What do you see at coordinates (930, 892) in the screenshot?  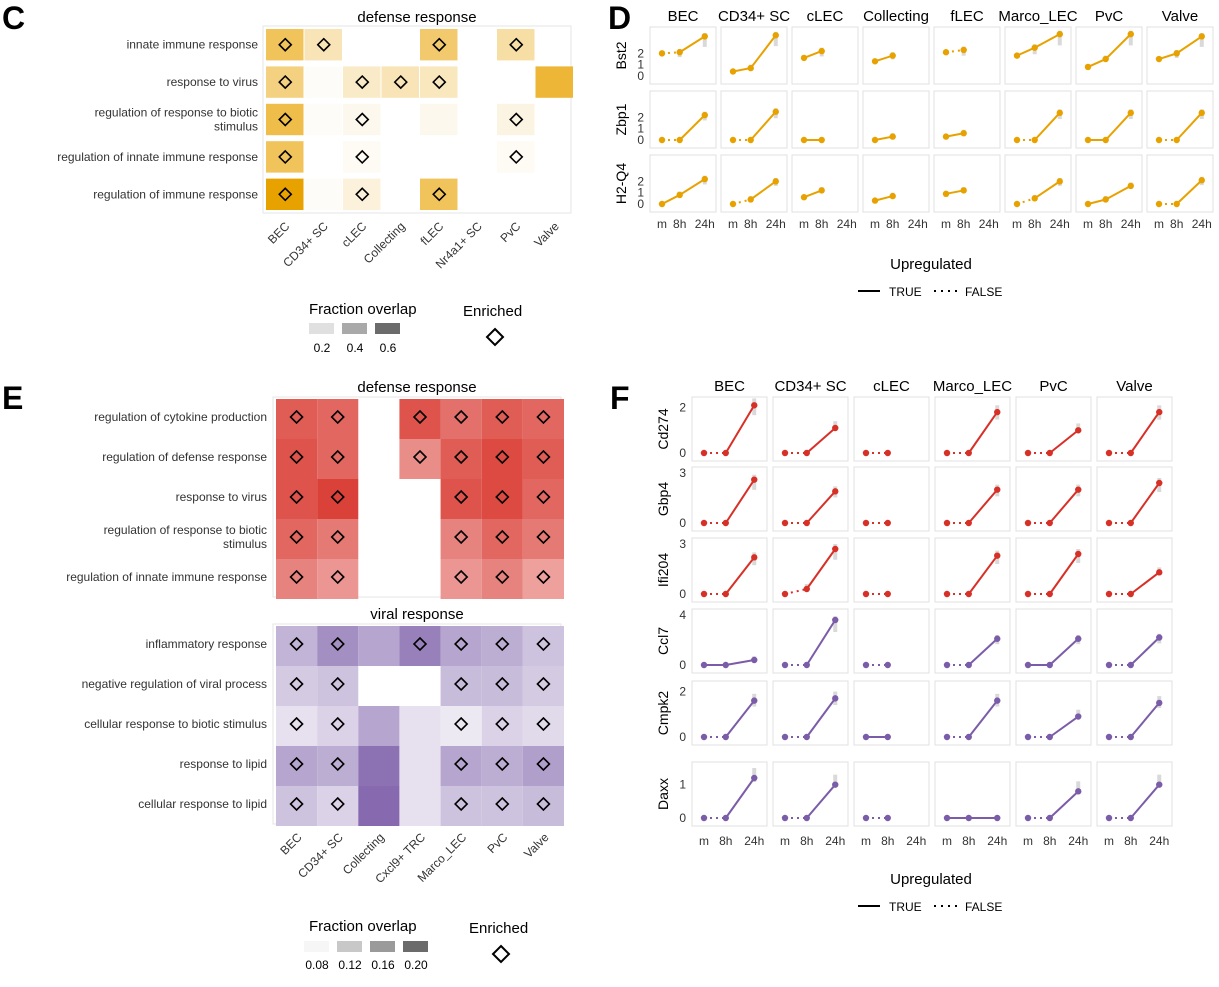 I see `legend-upregulated-f: Upregulated TRUE FALSE` at bounding box center [930, 892].